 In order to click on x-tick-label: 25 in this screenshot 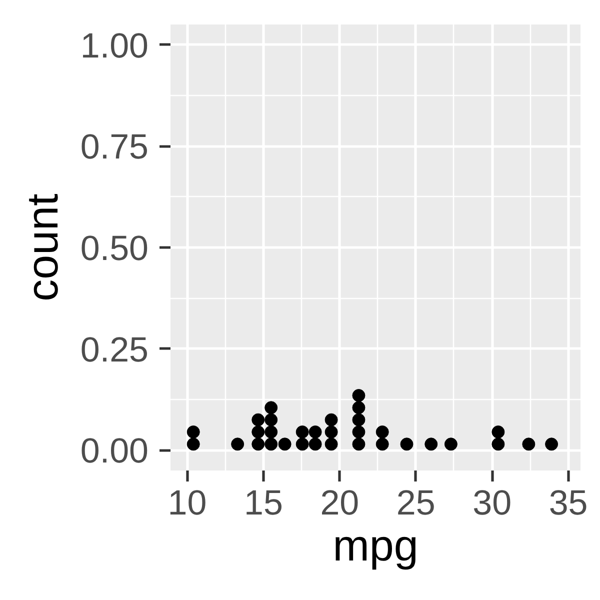, I will do `click(416, 503)`.